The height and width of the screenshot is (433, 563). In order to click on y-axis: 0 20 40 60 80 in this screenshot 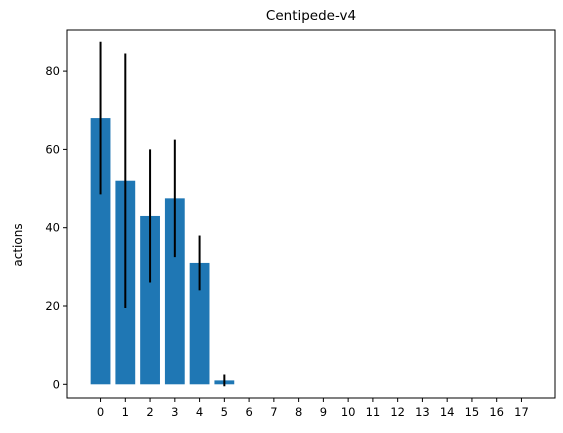, I will do `click(56, 227)`.